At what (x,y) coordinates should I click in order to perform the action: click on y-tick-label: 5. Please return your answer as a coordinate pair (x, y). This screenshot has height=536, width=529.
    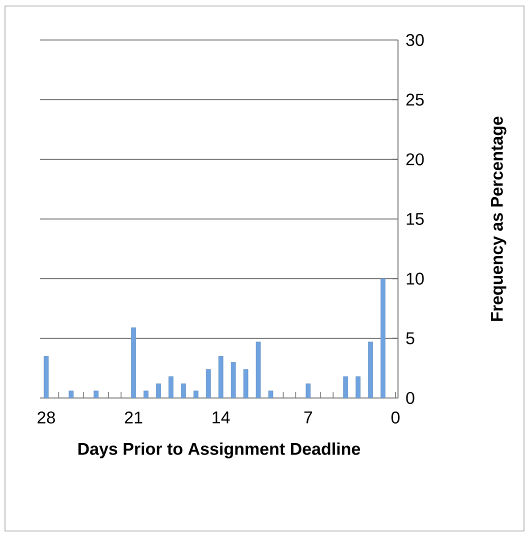
    Looking at the image, I should click on (410, 338).